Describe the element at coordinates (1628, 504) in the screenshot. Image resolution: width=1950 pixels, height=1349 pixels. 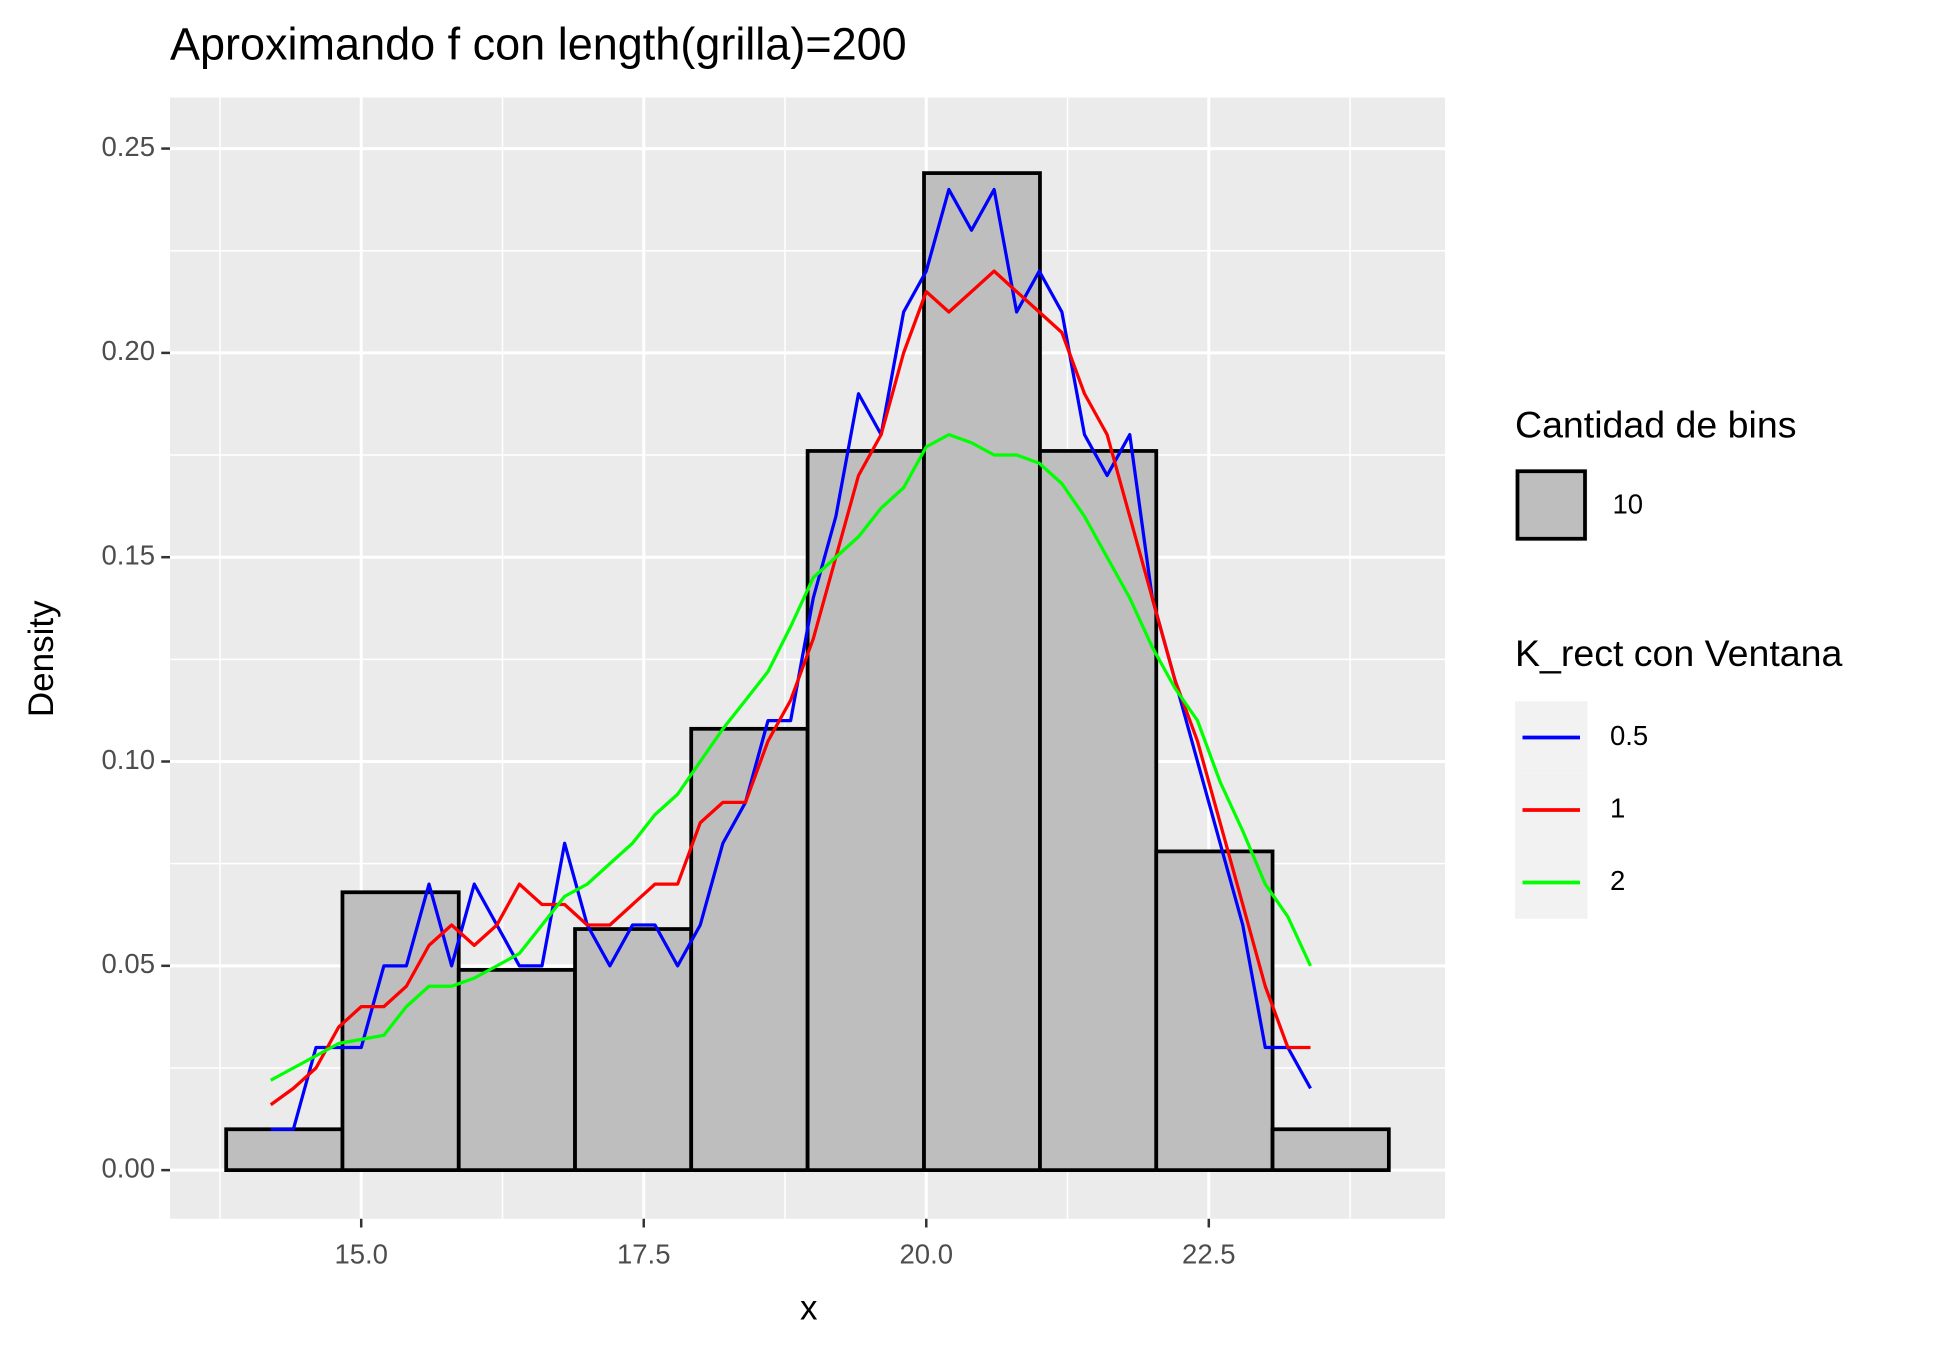
I see `legend-label: 10` at that location.